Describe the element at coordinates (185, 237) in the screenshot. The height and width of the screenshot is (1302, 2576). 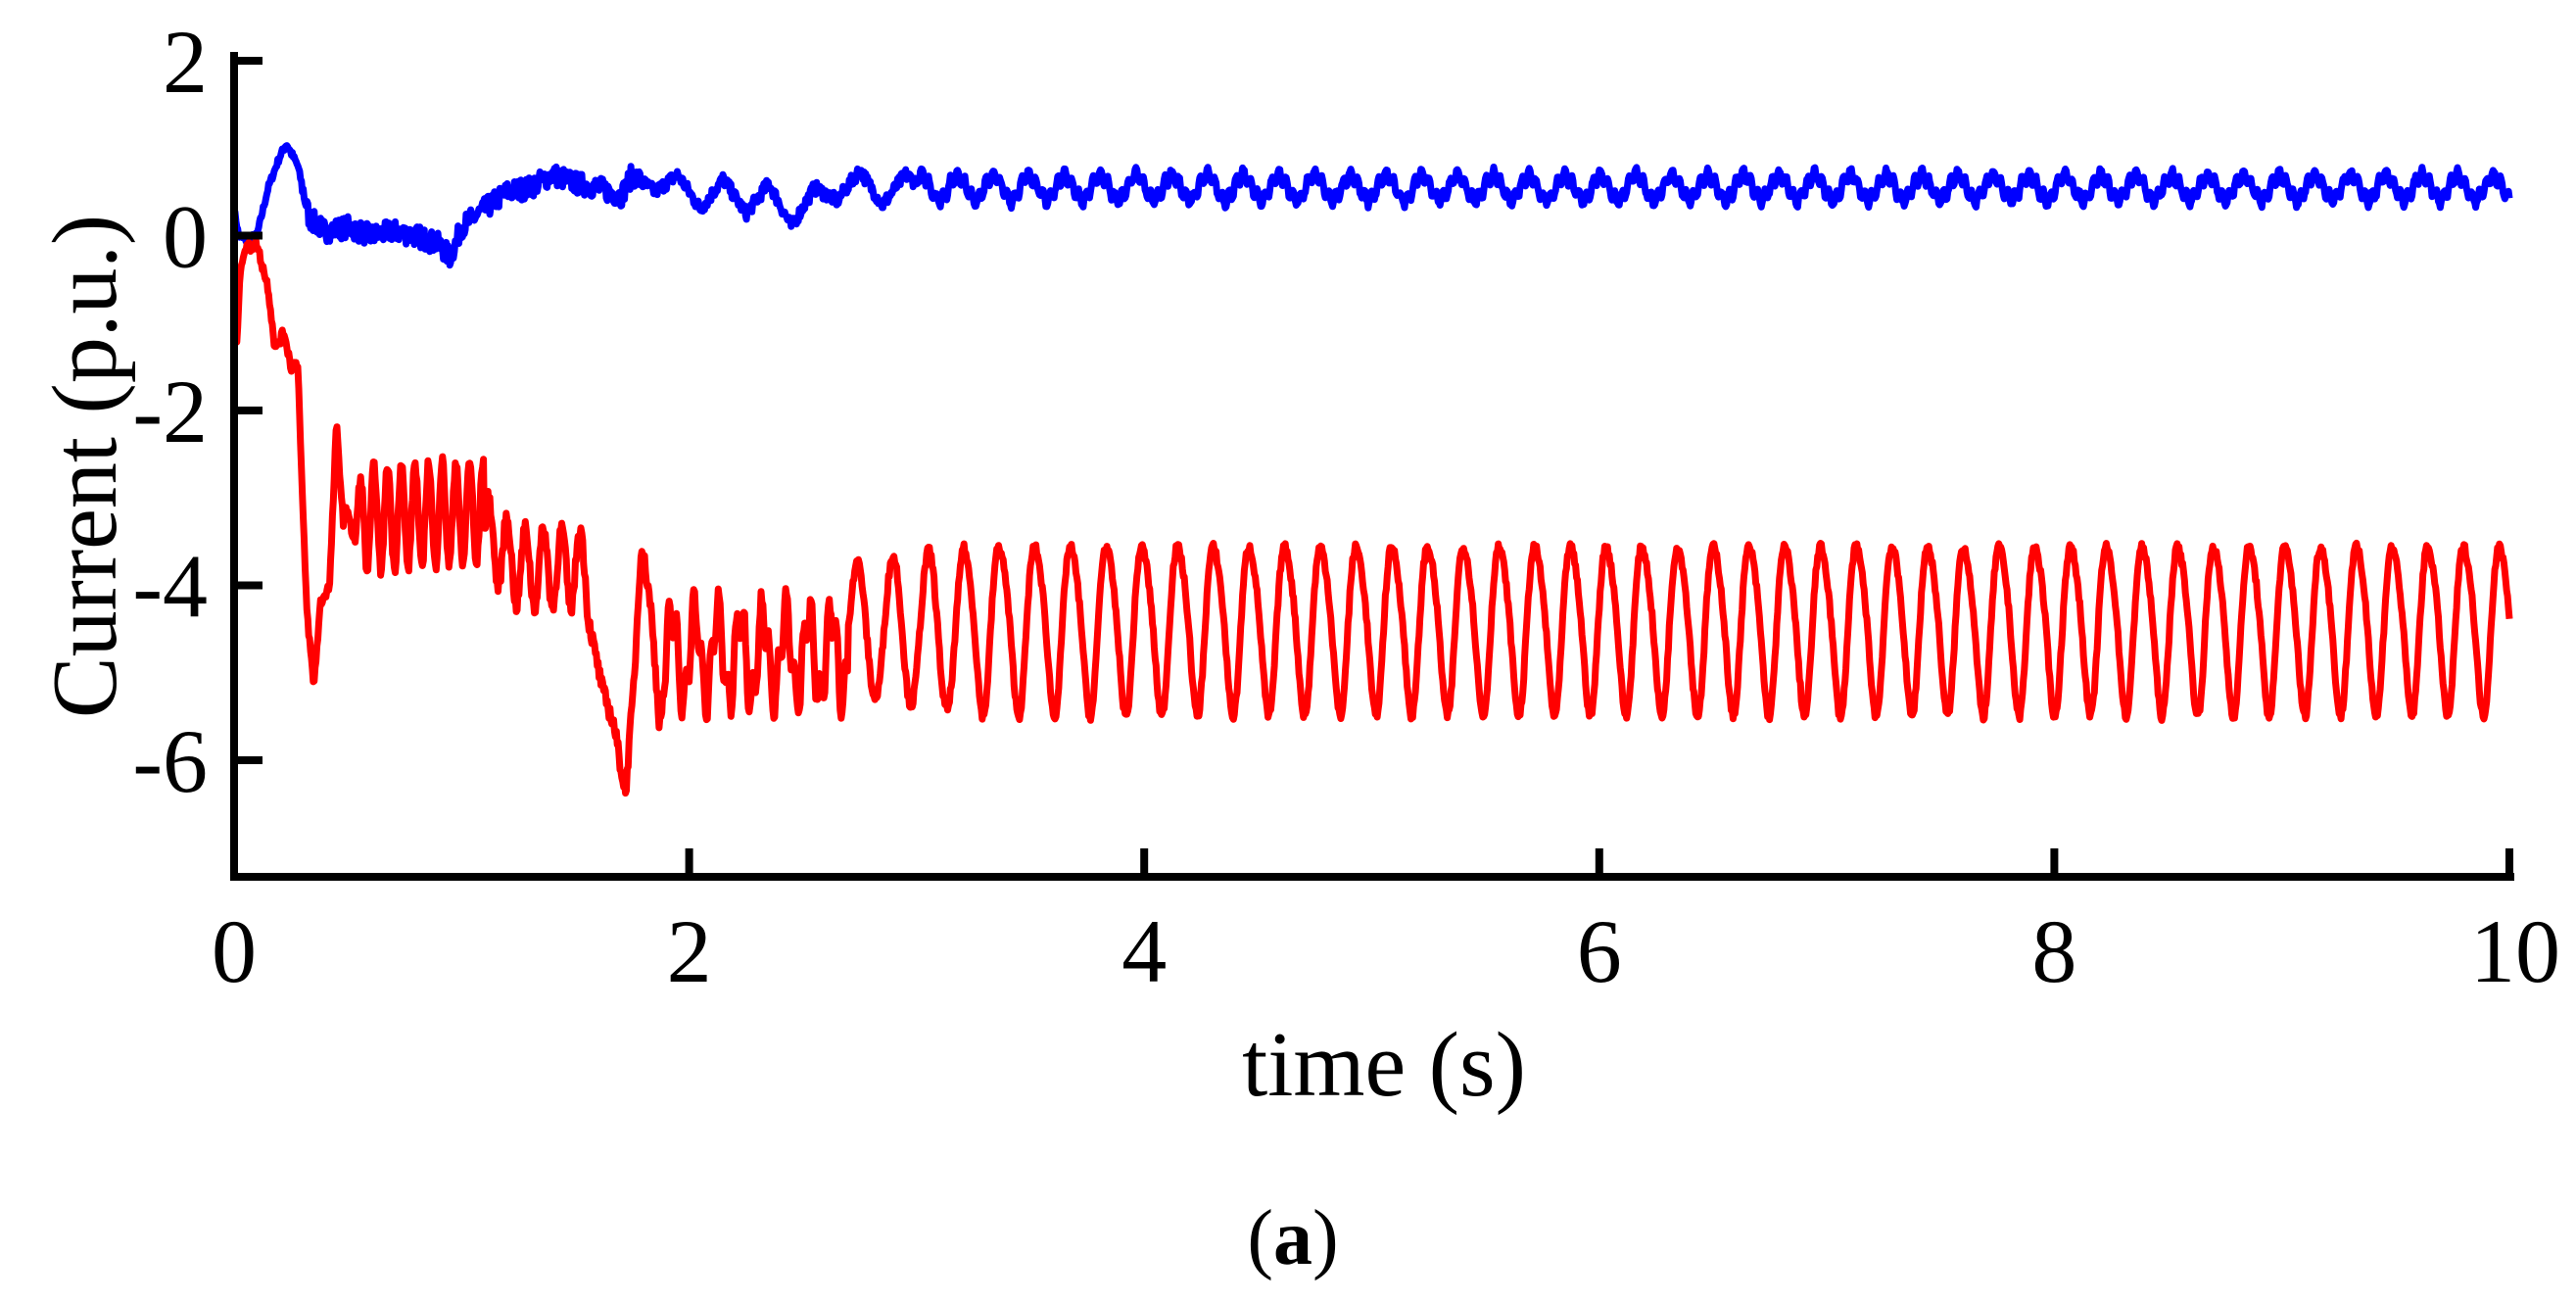
I see `y-tick-label: 0` at that location.